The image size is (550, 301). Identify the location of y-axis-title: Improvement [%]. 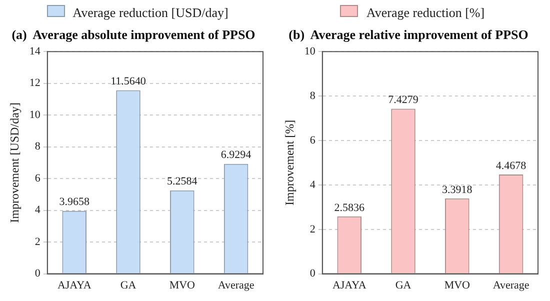
(289, 163).